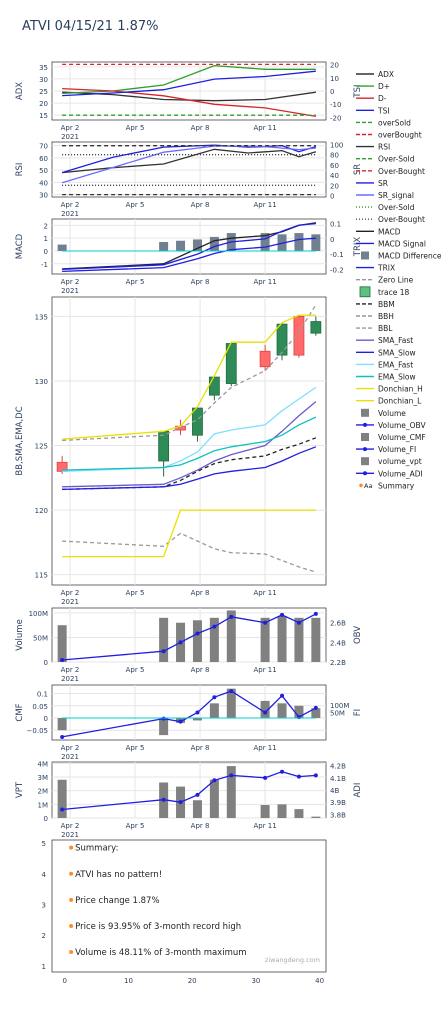 Image resolution: width=448 pixels, height=1024 pixels. Describe the element at coordinates (135, 282) in the screenshot. I see `macd-xtick-label: Apr 5` at that location.